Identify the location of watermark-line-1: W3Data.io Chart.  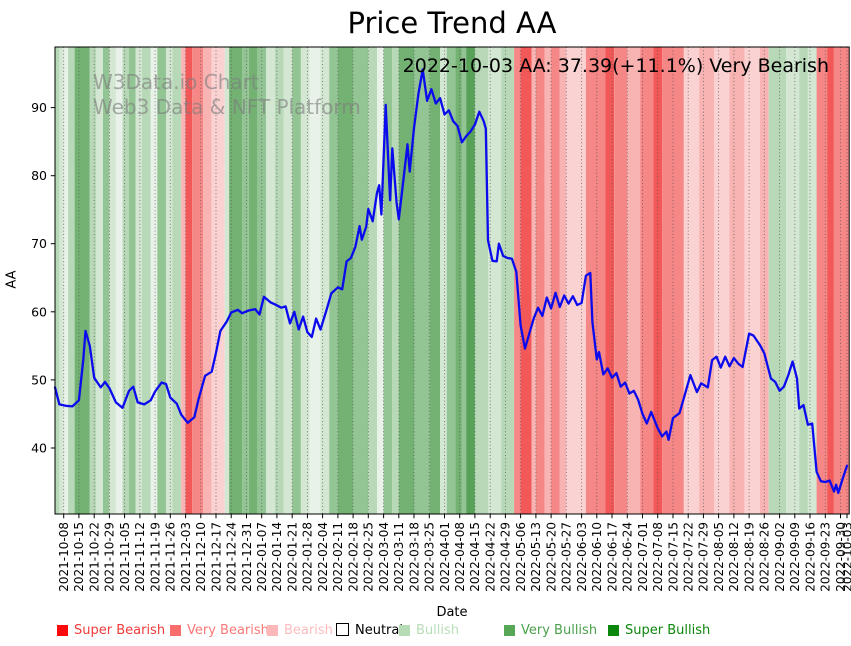
(176, 82).